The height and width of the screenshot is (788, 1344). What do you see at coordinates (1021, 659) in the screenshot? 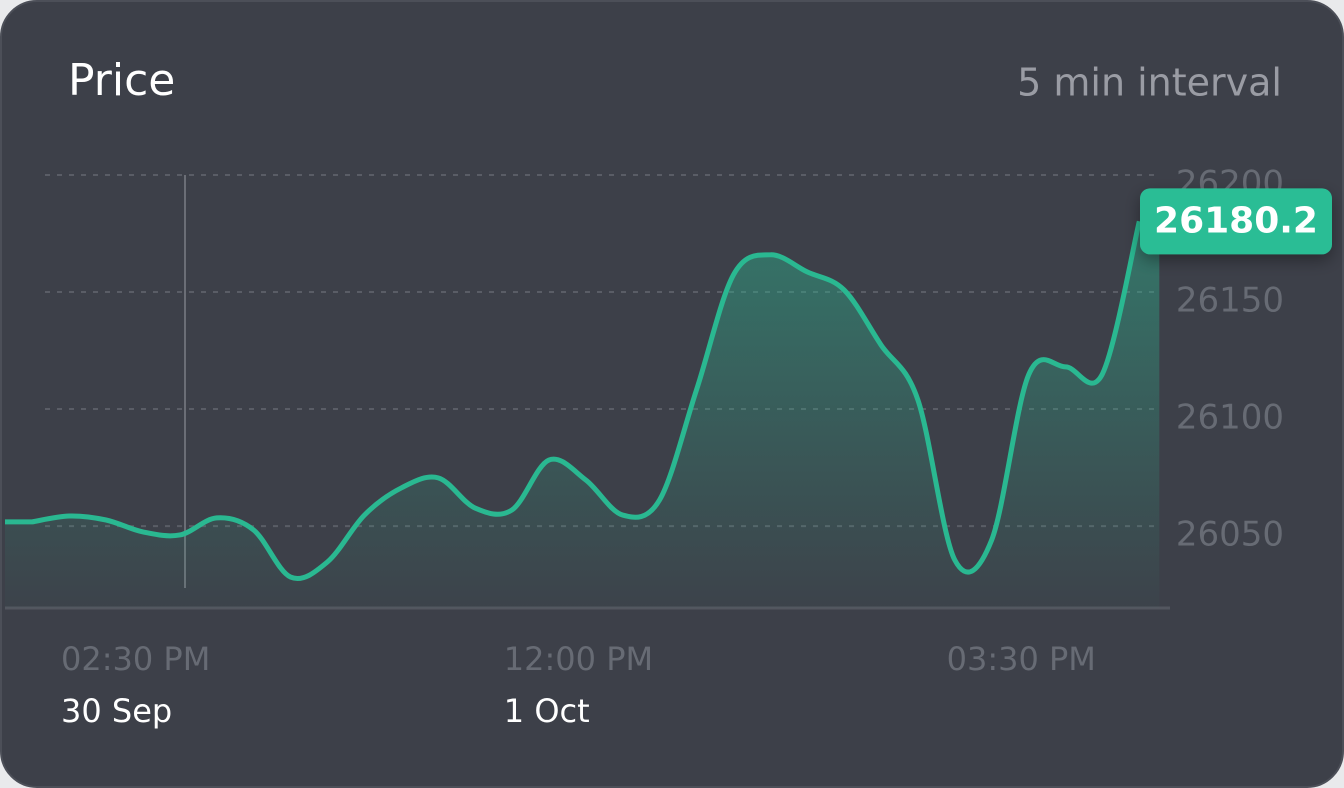
I see `x-tick-label: 03:30 PM` at bounding box center [1021, 659].